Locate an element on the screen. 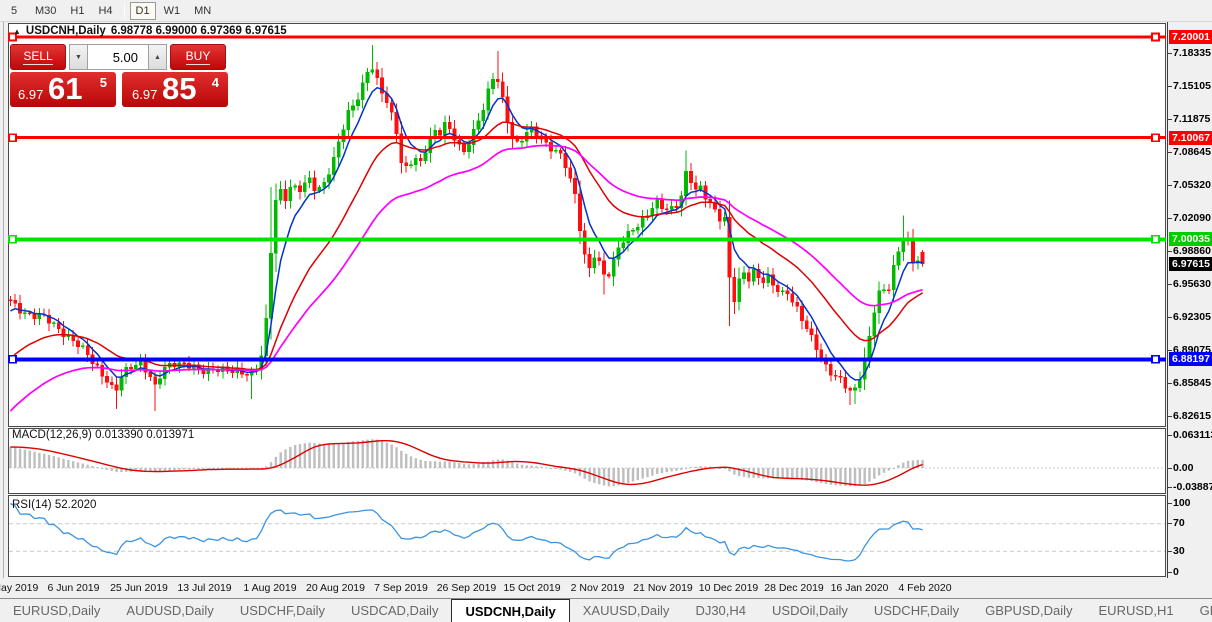 This screenshot has height=622, width=1212. date-axis-label: 13 Jul 2019 is located at coordinates (204, 588).